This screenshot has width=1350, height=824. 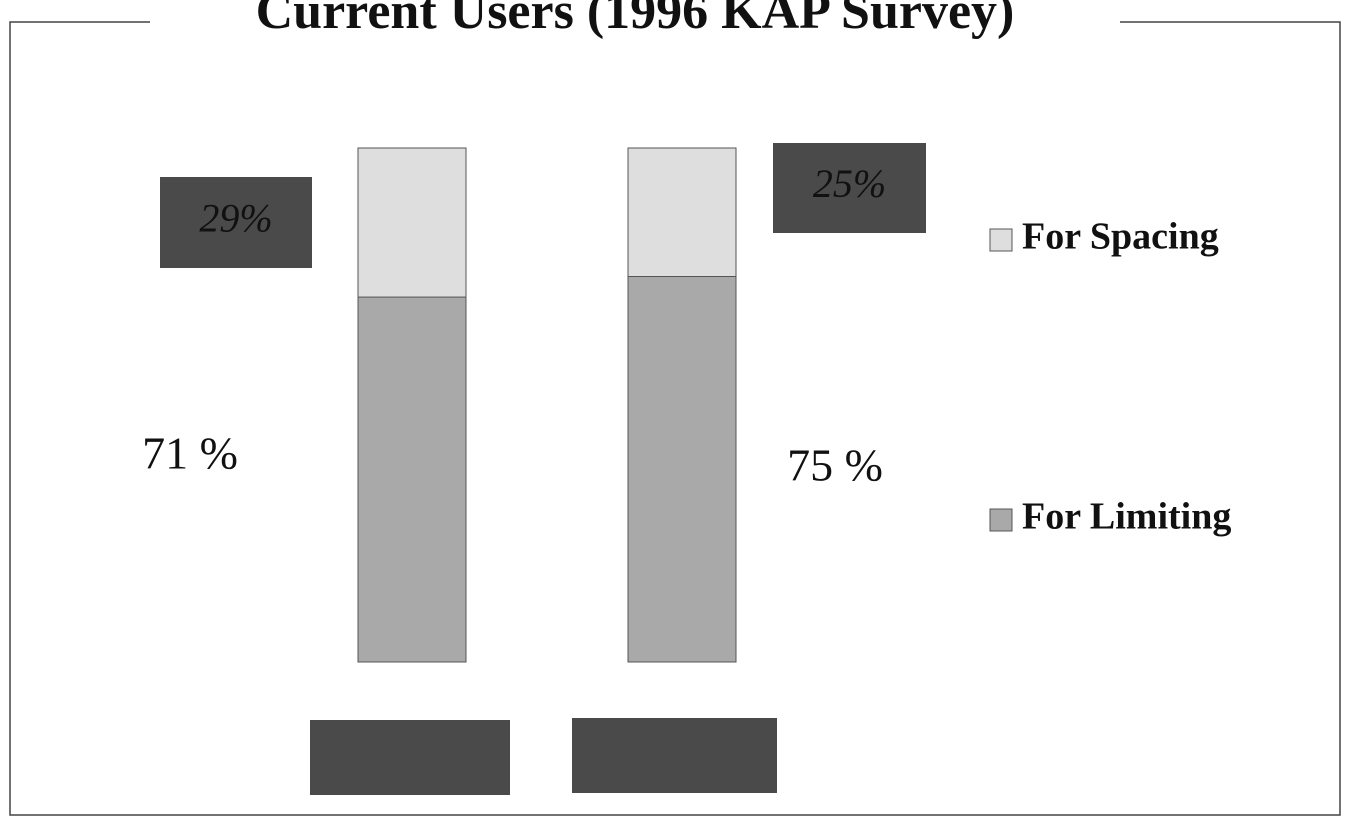 What do you see at coordinates (1126, 517) in the screenshot?
I see `legend-label: For Limiting` at bounding box center [1126, 517].